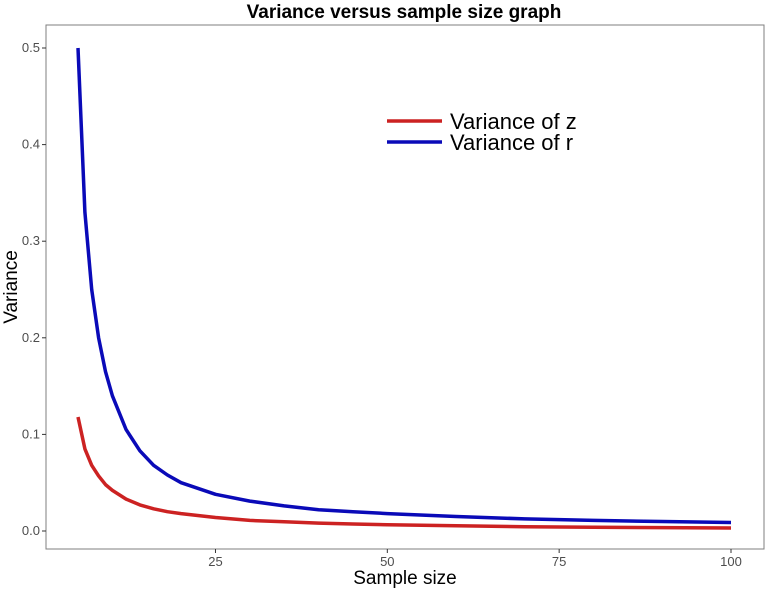 The width and height of the screenshot is (768, 591). Describe the element at coordinates (731, 561) in the screenshot. I see `x-tick-label: 100` at that location.